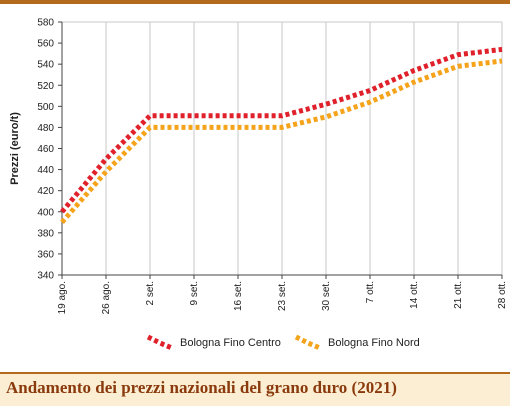 The height and width of the screenshot is (406, 510). I want to click on x-tick-label: 16 set., so click(238, 296).